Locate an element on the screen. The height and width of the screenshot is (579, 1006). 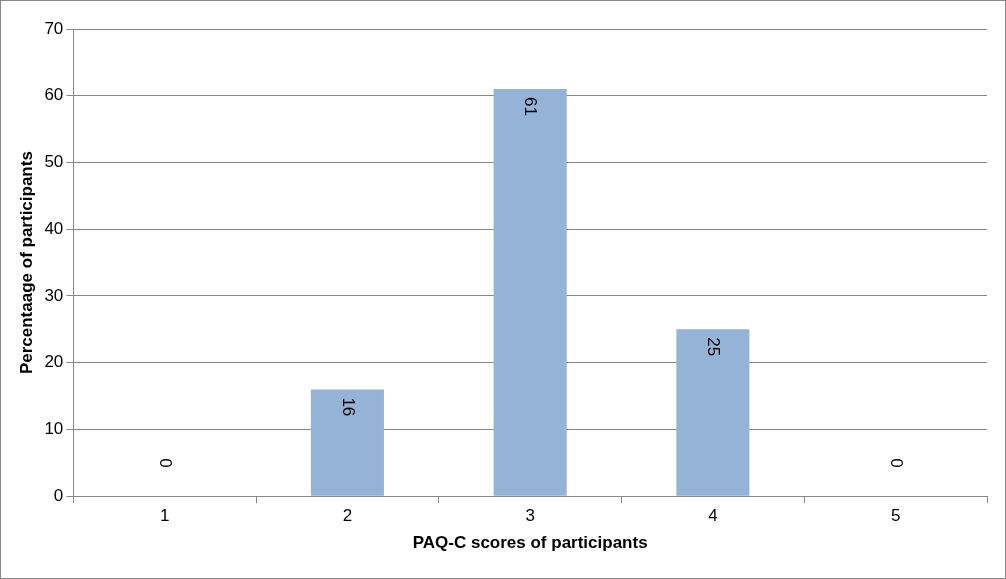
y-tick-label: 20 is located at coordinates (54, 362).